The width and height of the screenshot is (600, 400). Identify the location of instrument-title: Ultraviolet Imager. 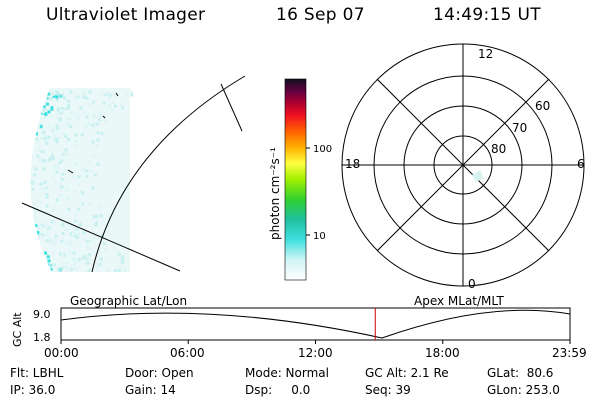
(126, 15).